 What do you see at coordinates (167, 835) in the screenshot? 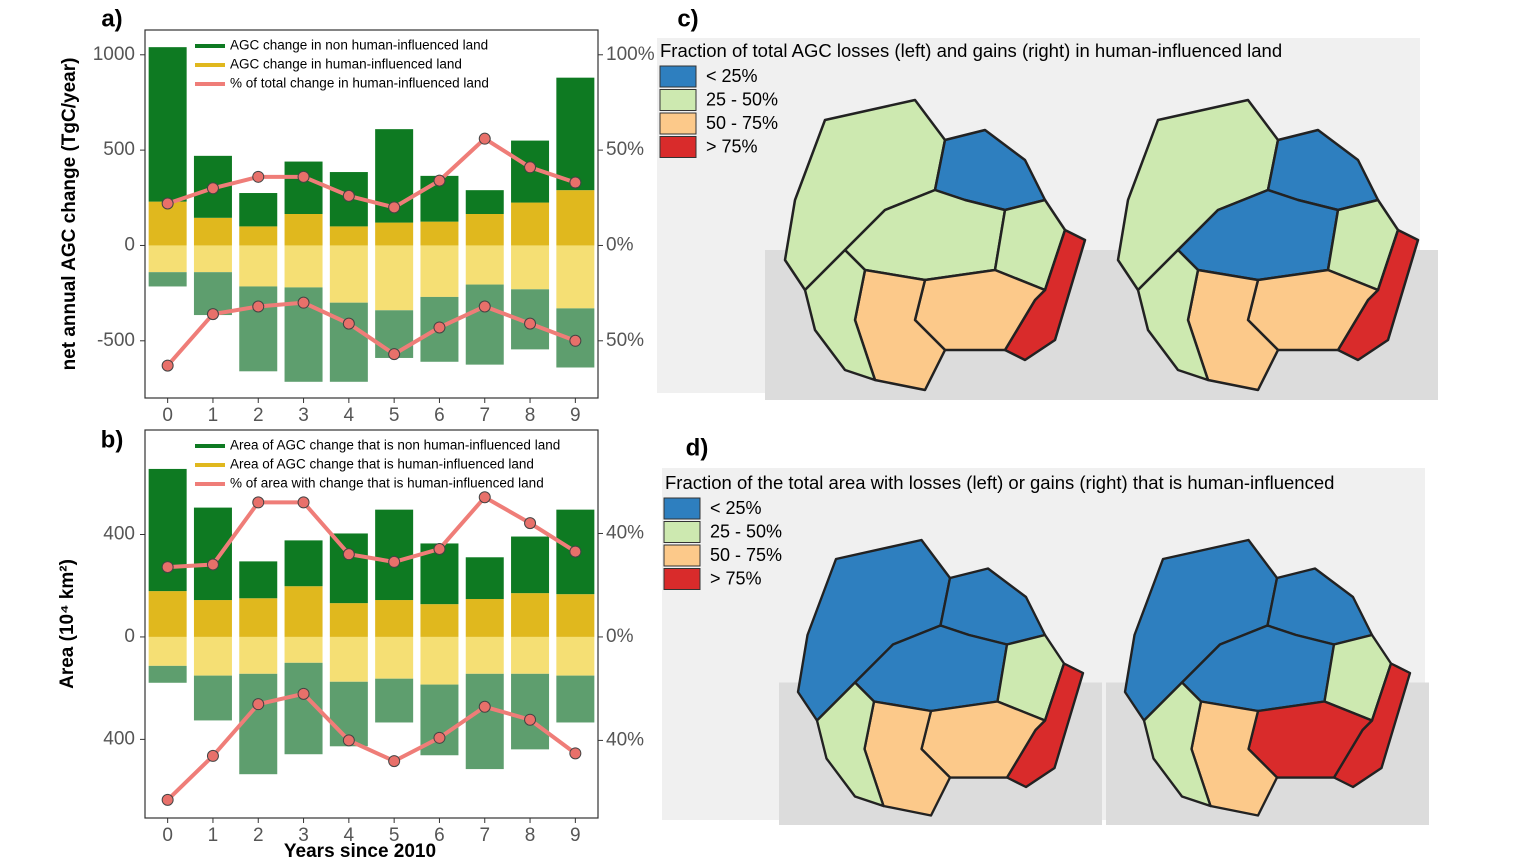
I see `x-tick-label: 0` at bounding box center [167, 835].